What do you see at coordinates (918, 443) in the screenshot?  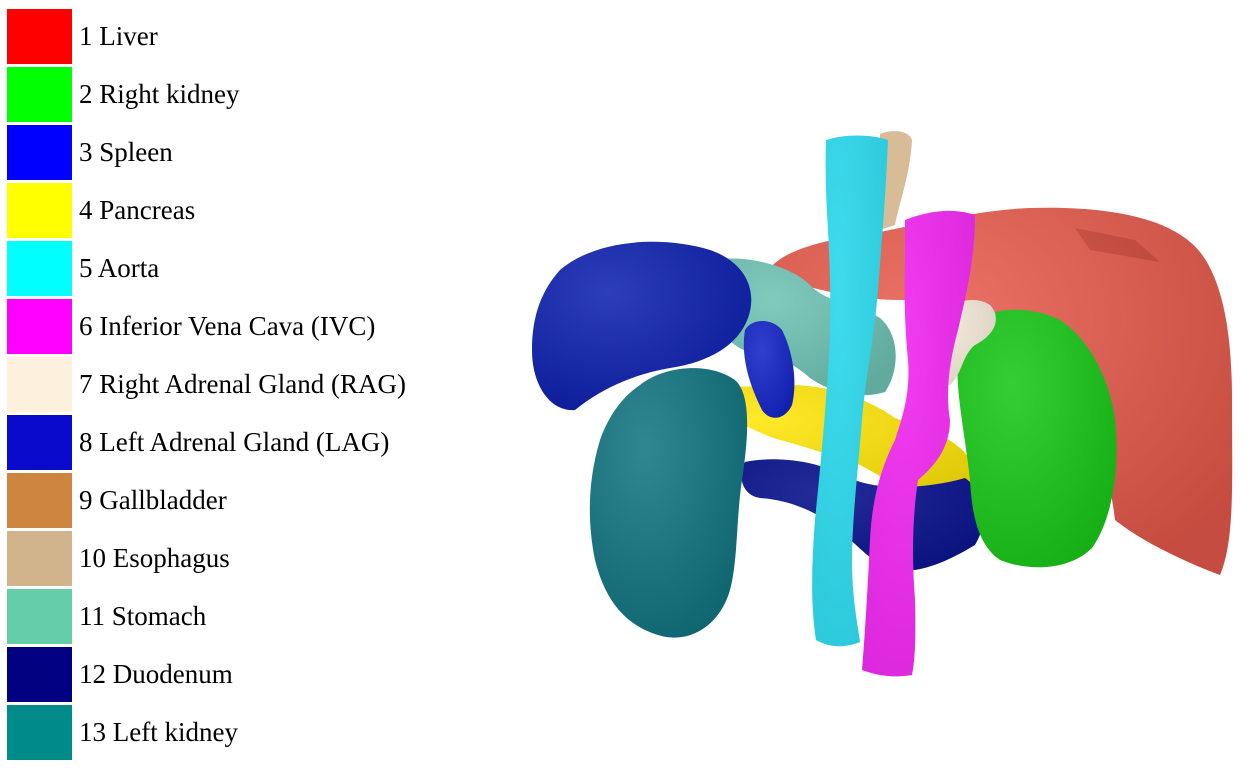 I see `inferior-vena-cava-shading` at bounding box center [918, 443].